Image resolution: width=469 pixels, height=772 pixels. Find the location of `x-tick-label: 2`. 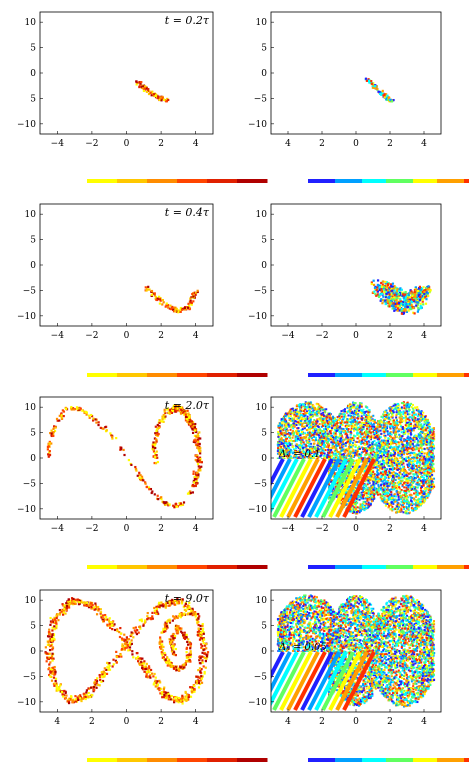

x-tick-label: 2 is located at coordinates (161, 336).